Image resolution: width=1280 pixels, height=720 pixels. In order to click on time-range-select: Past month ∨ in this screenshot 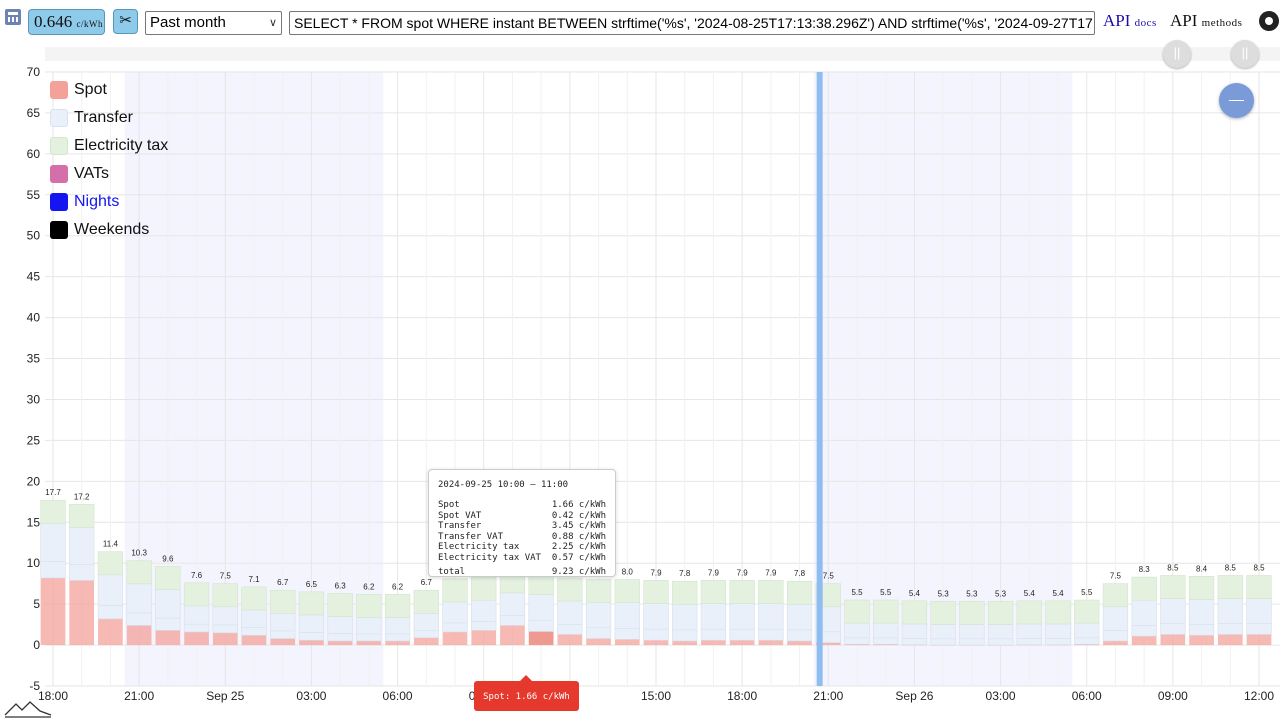, I will do `click(213, 23)`.